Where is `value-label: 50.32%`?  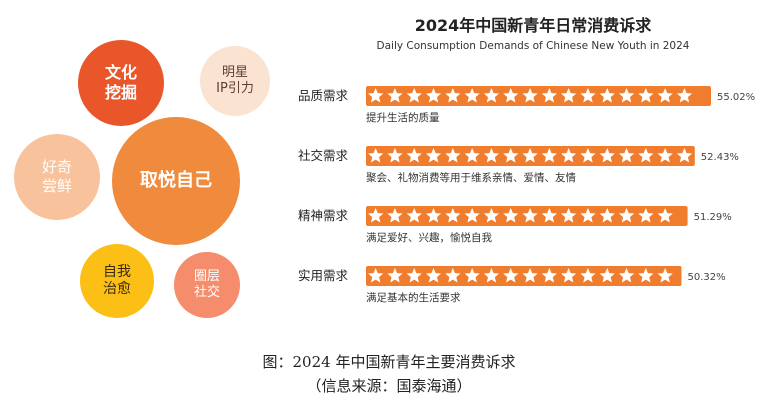 value-label: 50.32% is located at coordinates (707, 277).